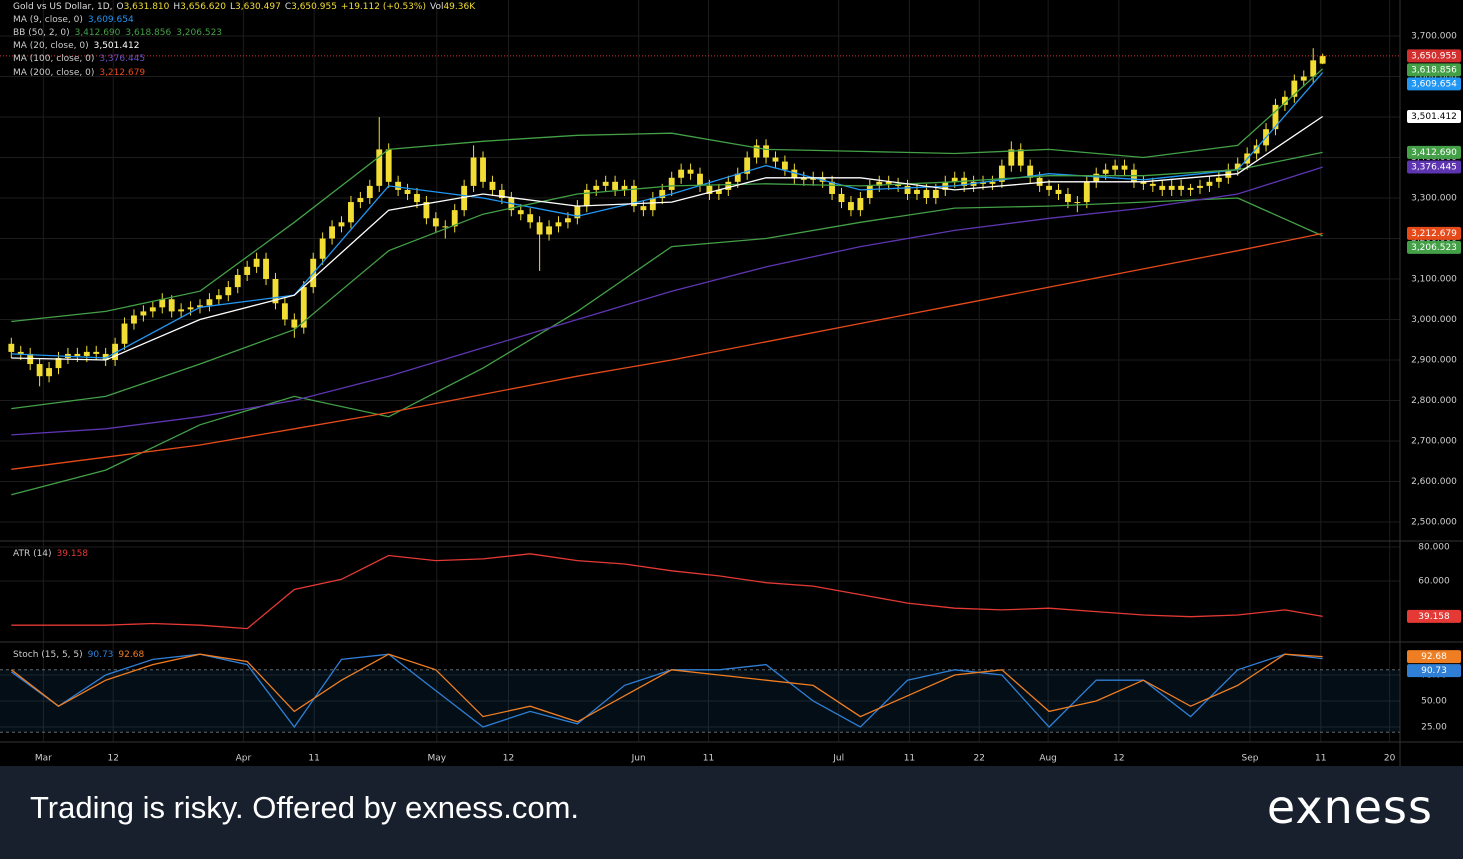  I want to click on legend-entry: MA (100, close, 0) 3,376.445, so click(79, 59).